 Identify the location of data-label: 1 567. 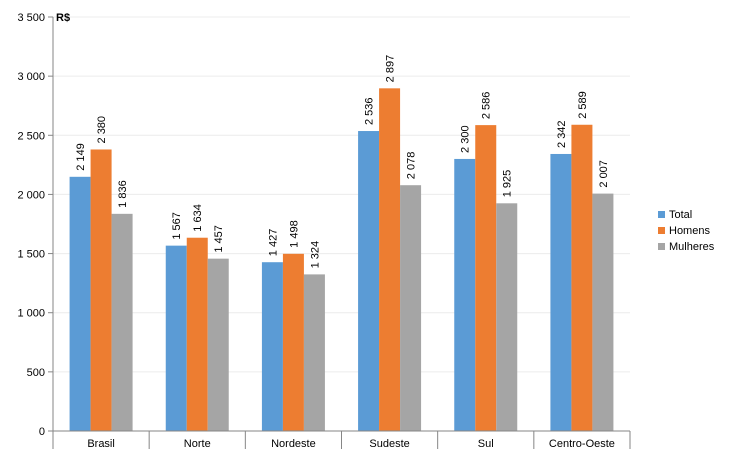
(177, 226).